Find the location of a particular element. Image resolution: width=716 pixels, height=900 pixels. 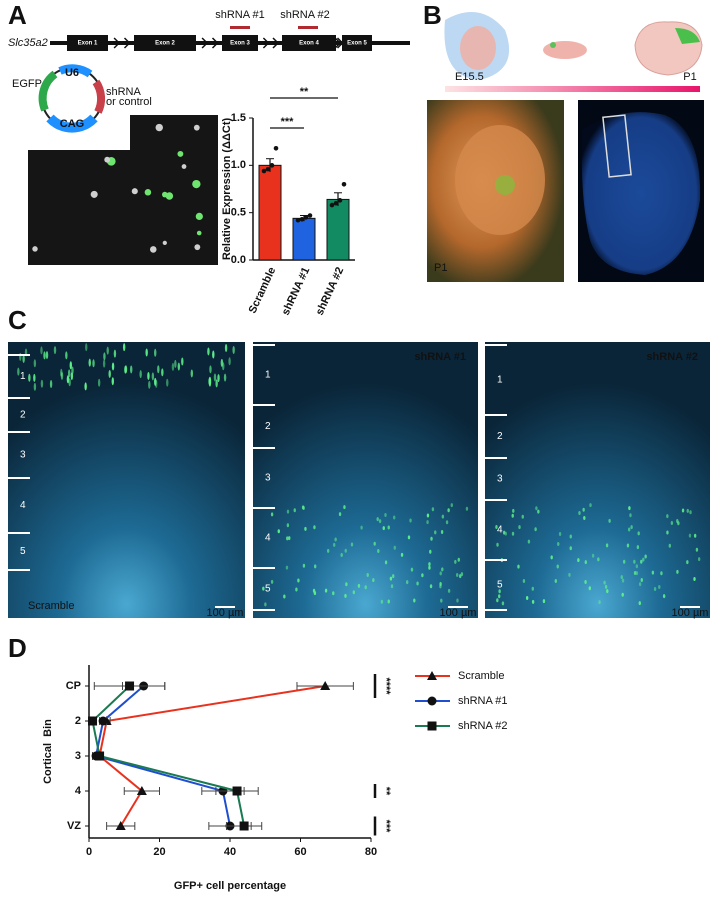

timeline is located at coordinates (572, 89).